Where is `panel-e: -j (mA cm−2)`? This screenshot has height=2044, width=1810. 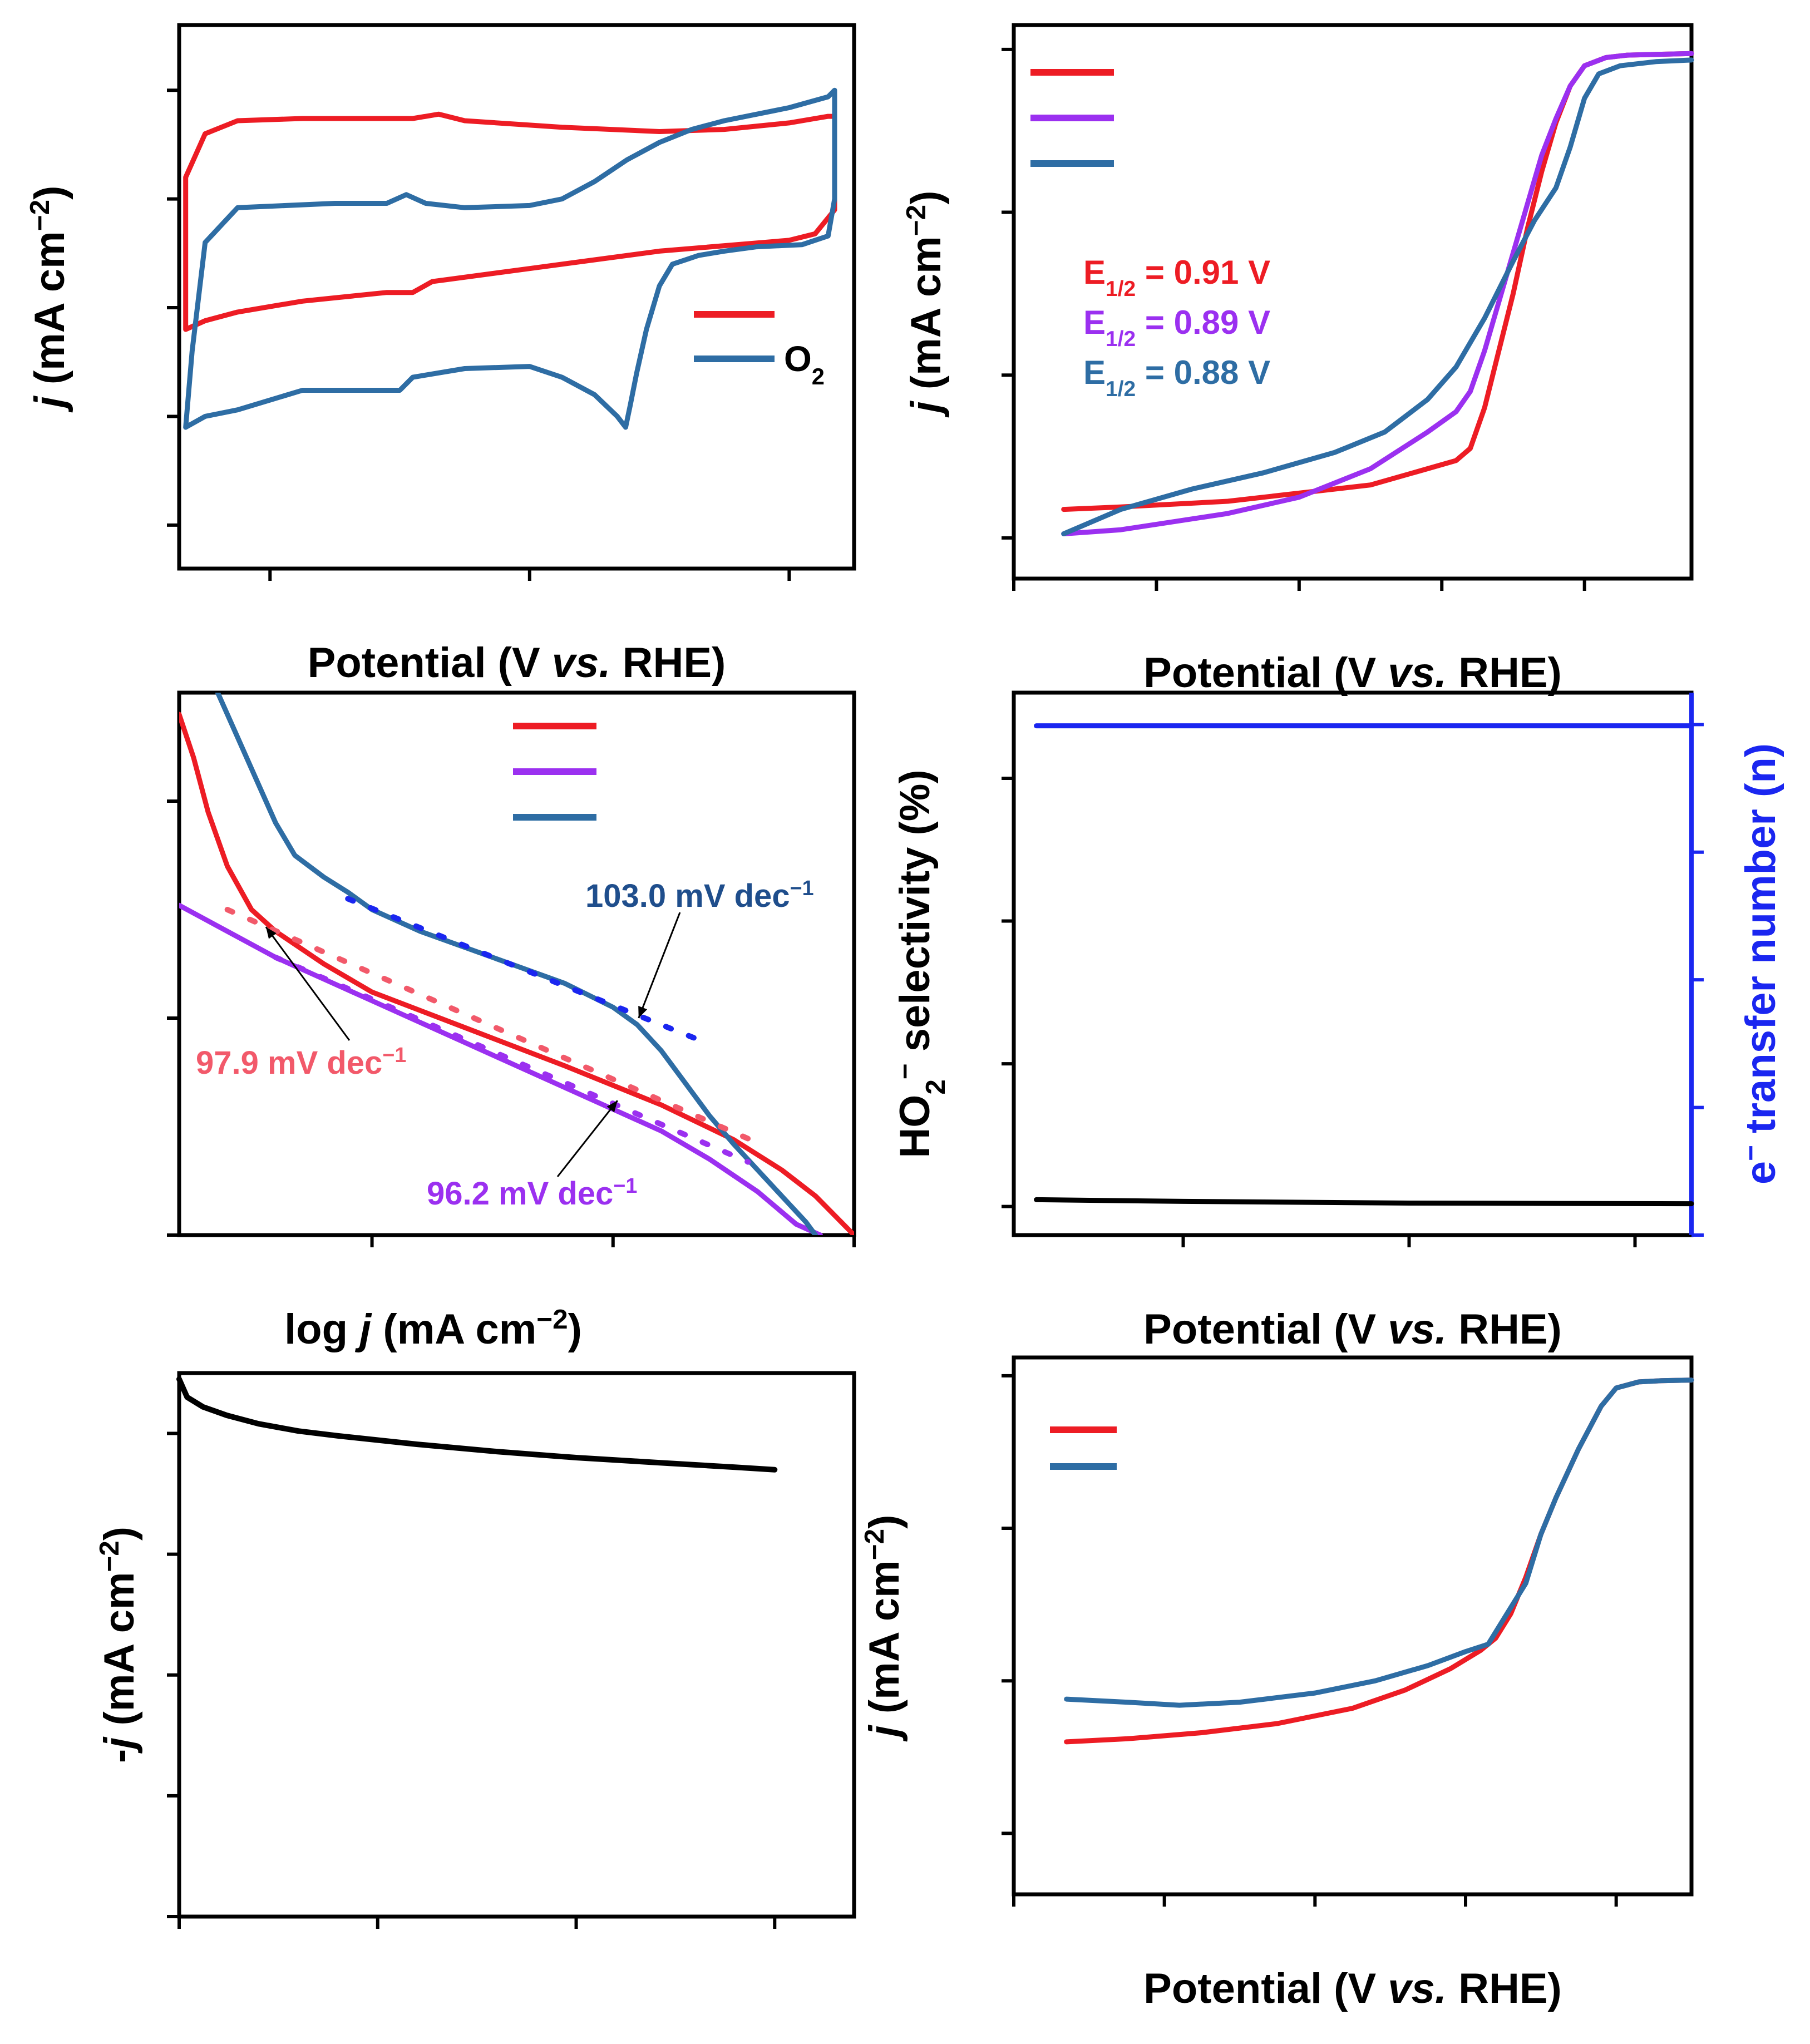
panel-e: -j (mA cm−2) is located at coordinates (475, 1650).